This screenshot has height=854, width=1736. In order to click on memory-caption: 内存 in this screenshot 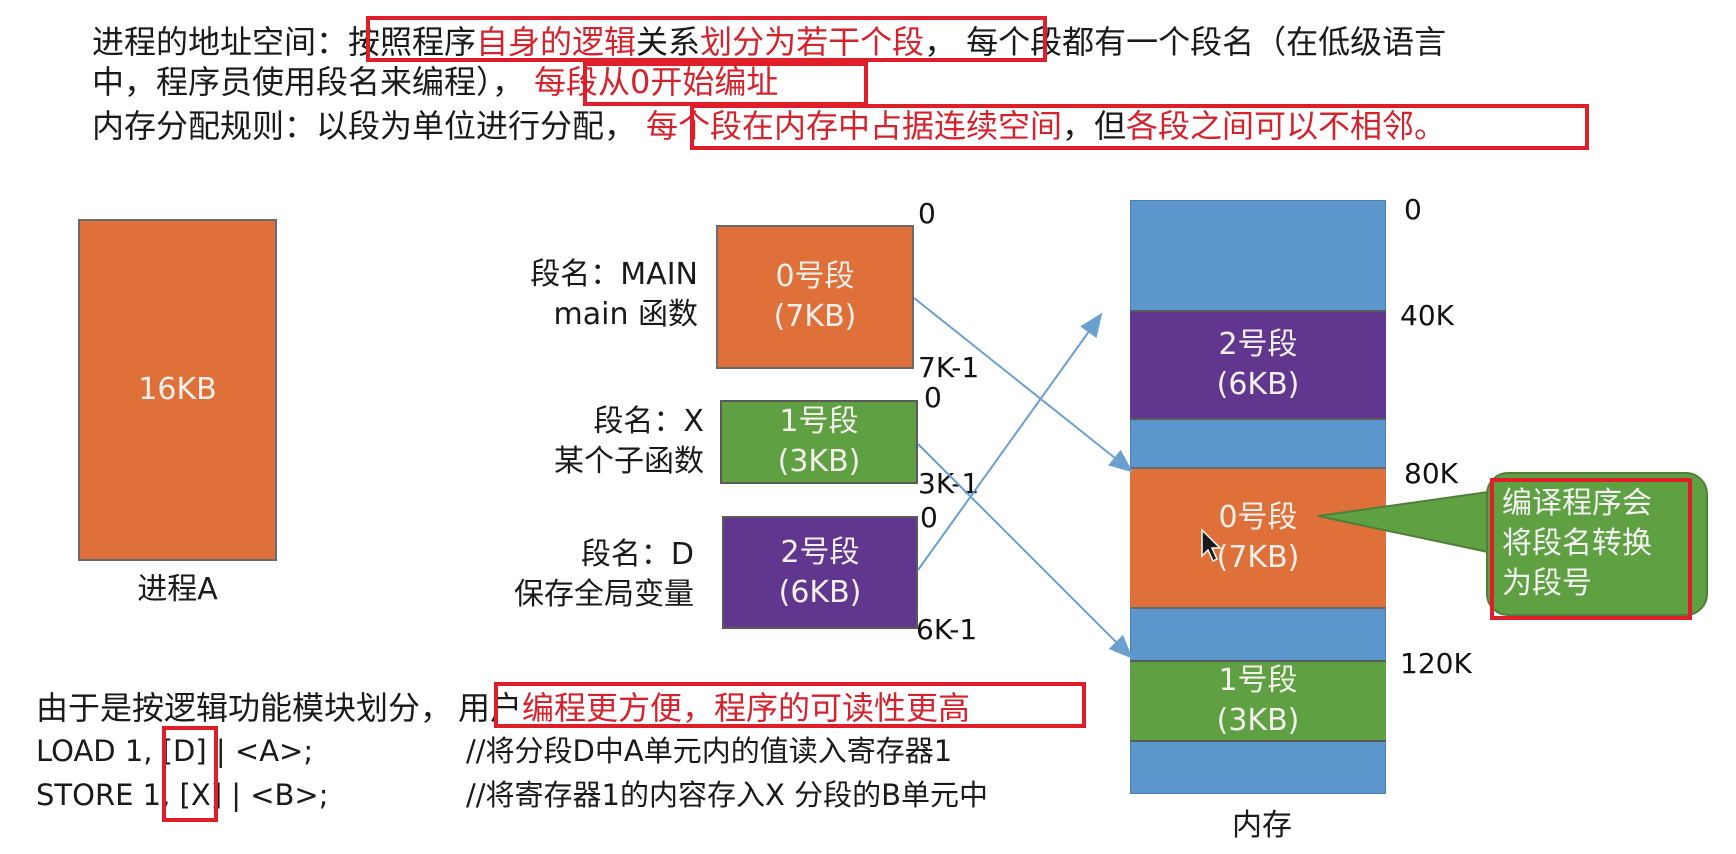, I will do `click(1262, 825)`.